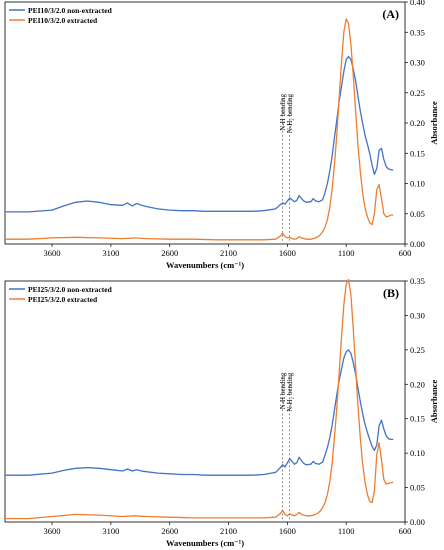 This screenshot has width=444, height=550. Describe the element at coordinates (391, 293) in the screenshot. I see `panel-label: (B)` at that location.